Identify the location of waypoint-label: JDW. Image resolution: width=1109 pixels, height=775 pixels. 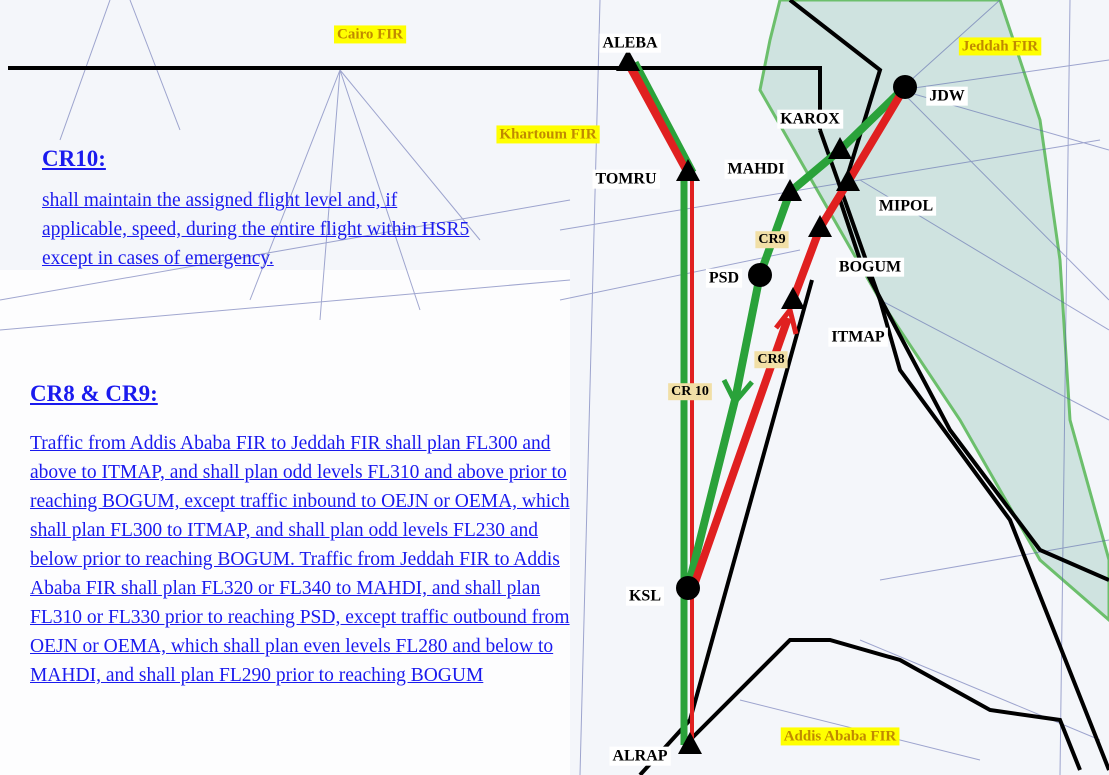
(947, 96).